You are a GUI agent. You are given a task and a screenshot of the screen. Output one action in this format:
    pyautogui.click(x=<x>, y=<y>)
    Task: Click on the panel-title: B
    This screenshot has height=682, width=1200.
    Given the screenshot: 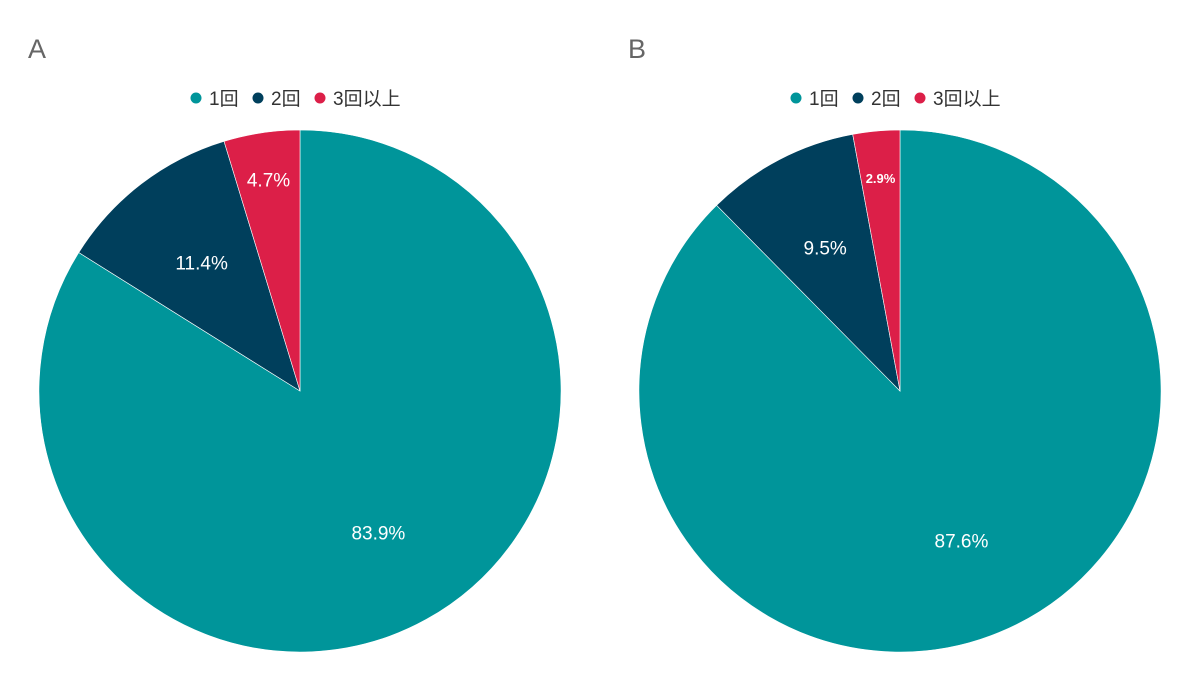 What is the action you would take?
    pyautogui.click(x=637, y=49)
    